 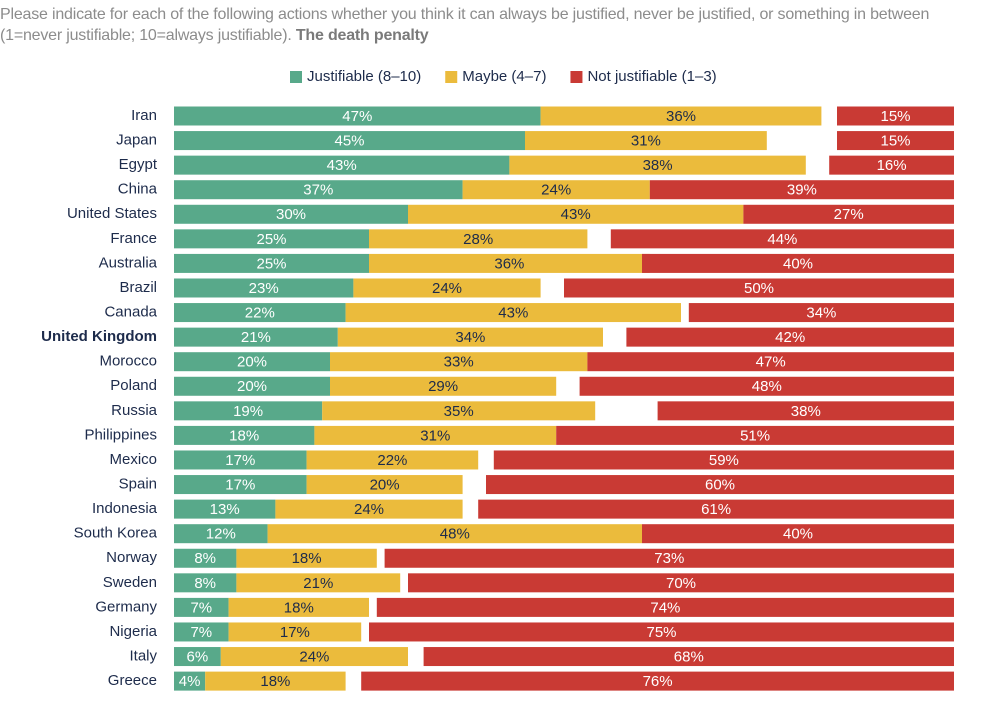 I want to click on value-label: 29%, so click(x=443, y=386).